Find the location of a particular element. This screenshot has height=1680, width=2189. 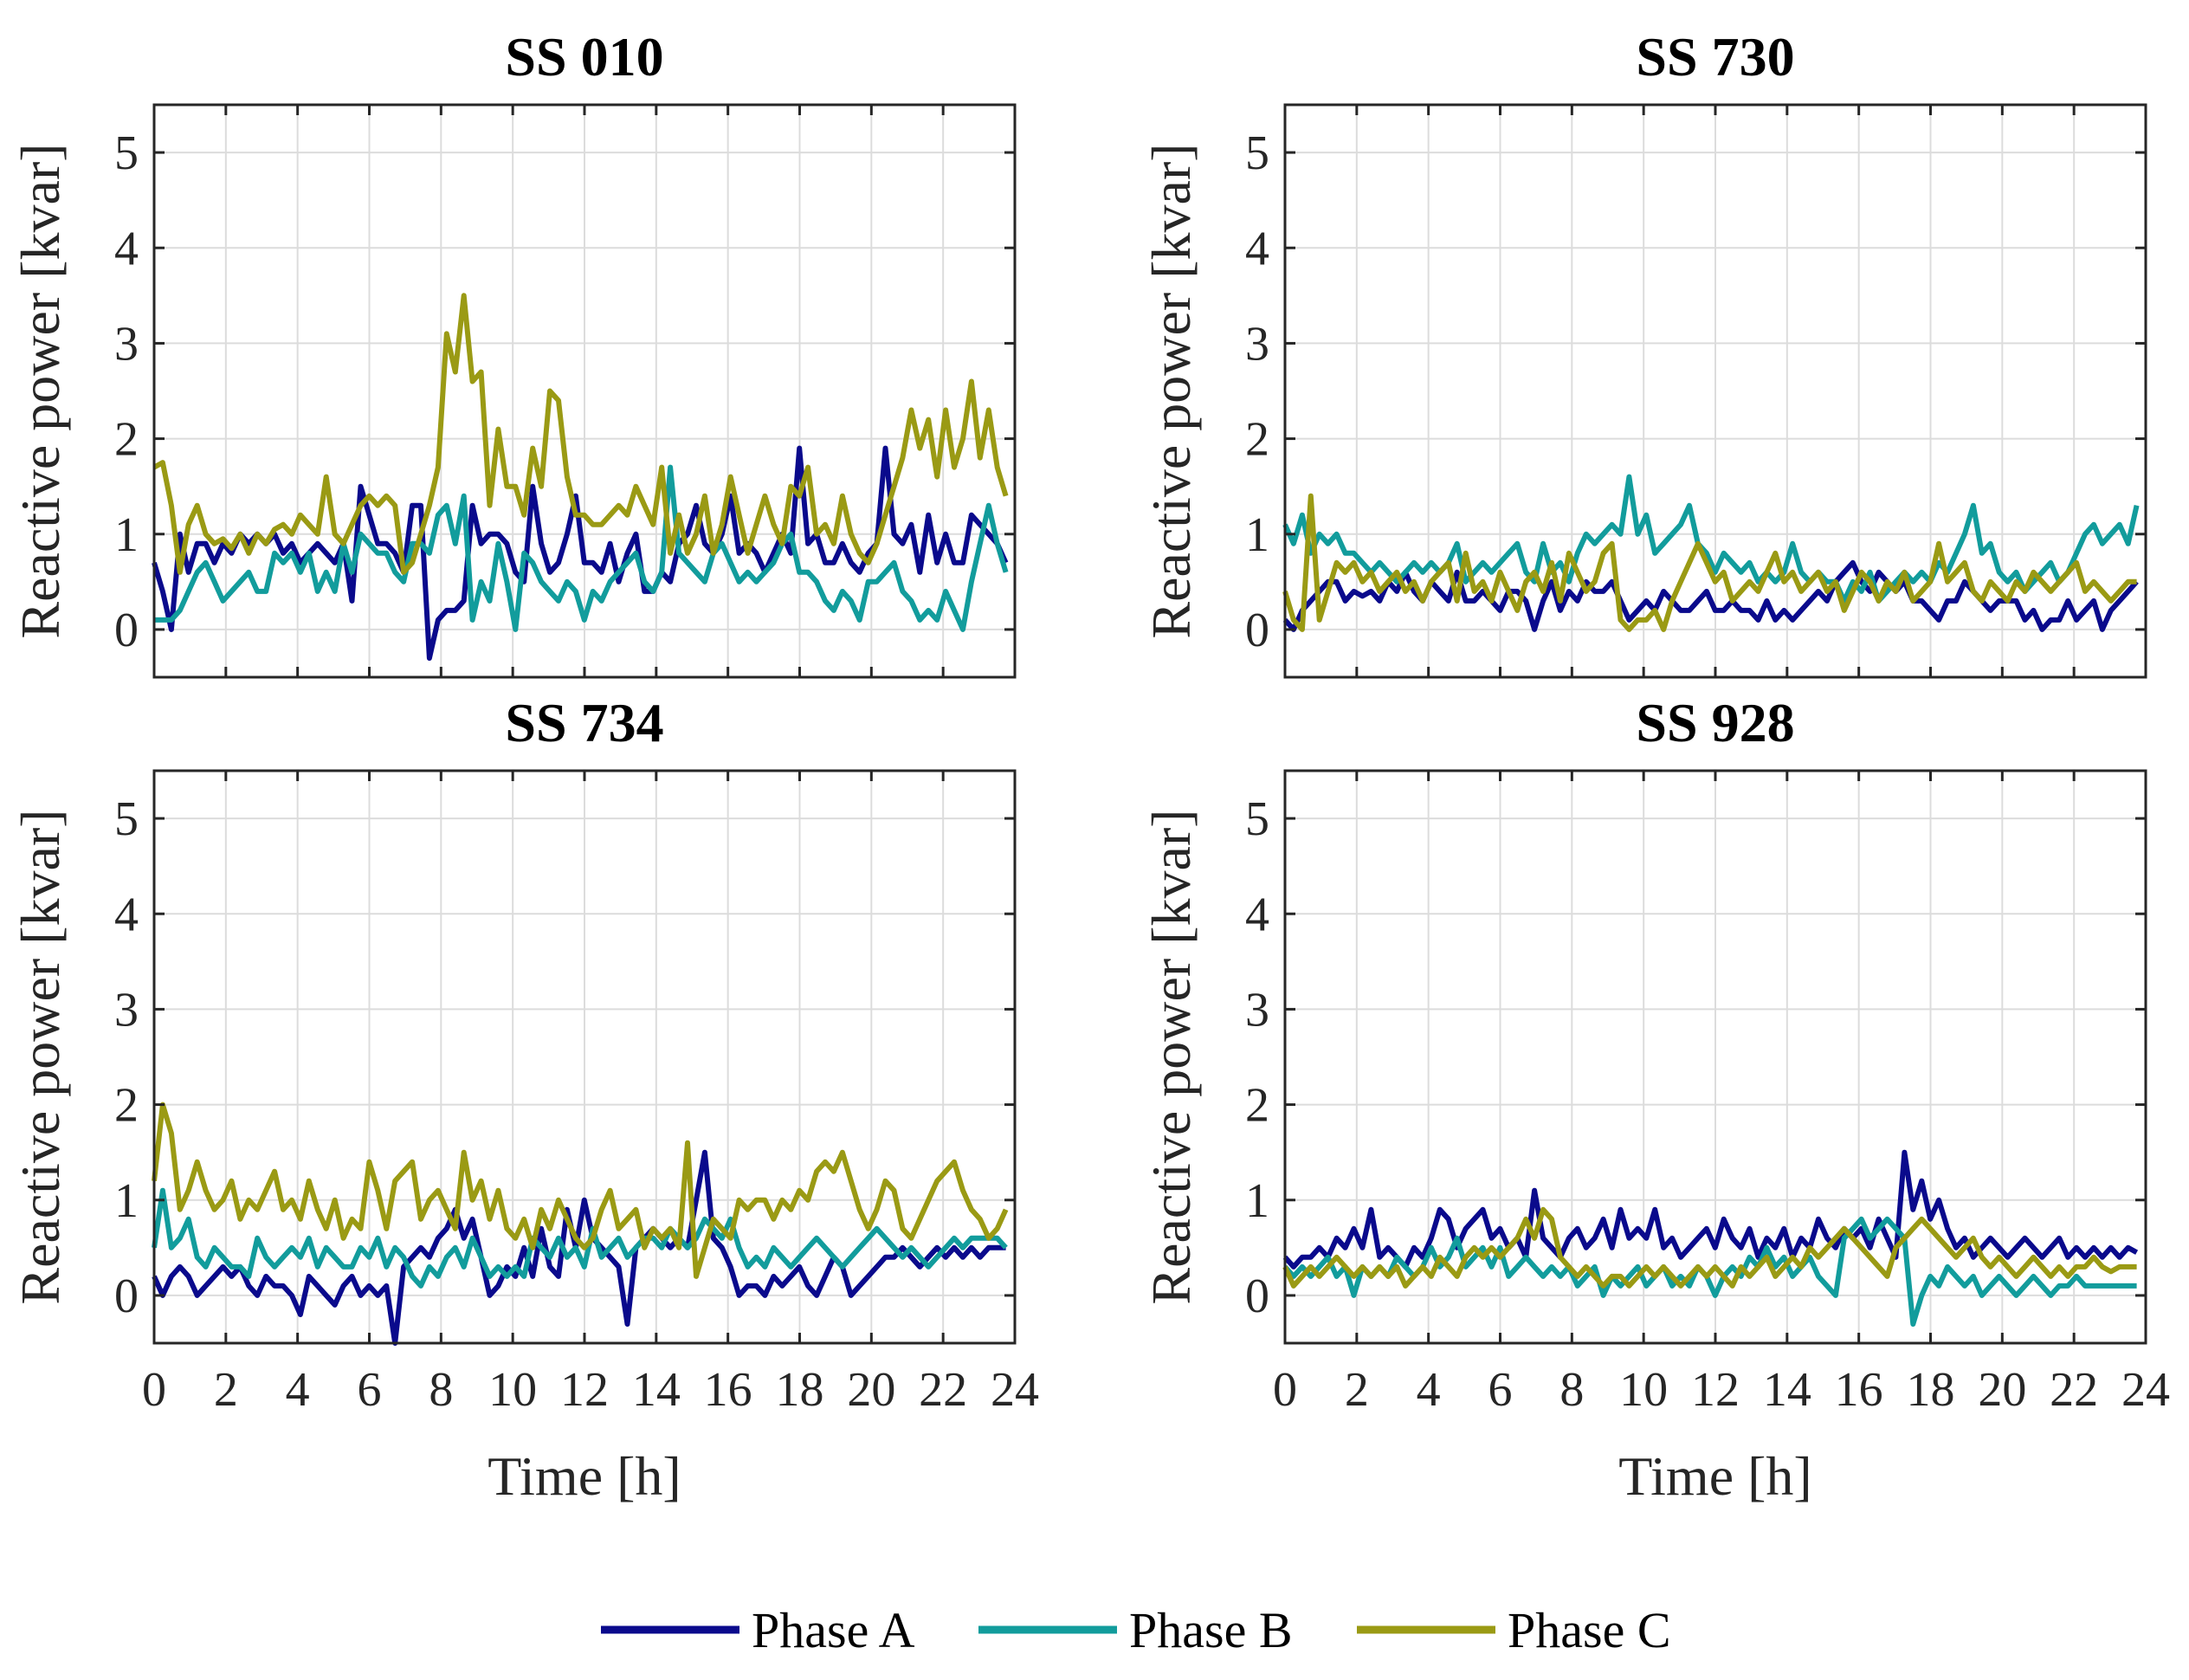

chart-title: SS 928 is located at coordinates (1715, 722).